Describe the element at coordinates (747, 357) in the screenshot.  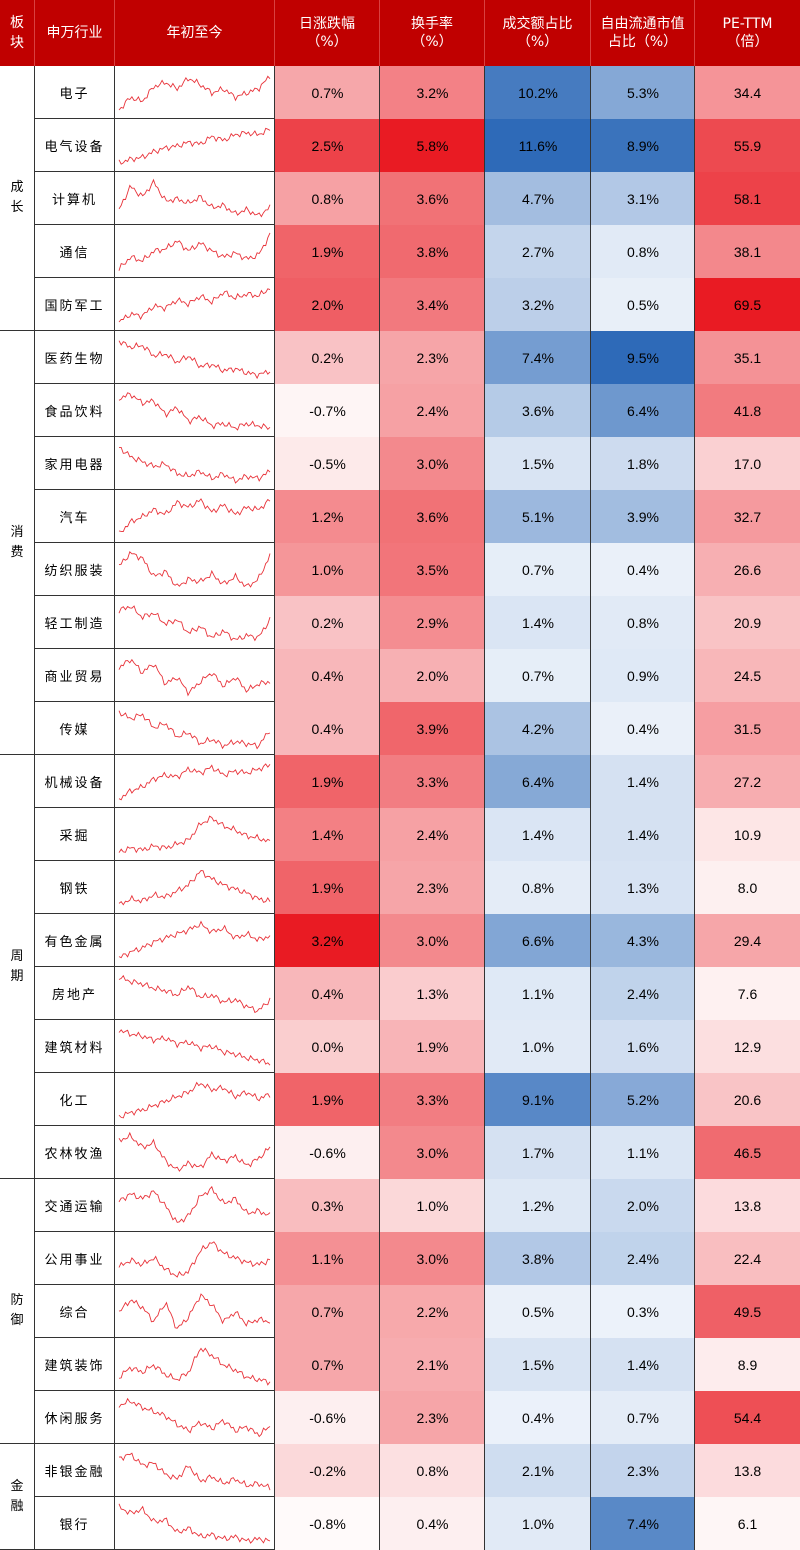
I see `pe-ttm-cell: 35.1` at that location.